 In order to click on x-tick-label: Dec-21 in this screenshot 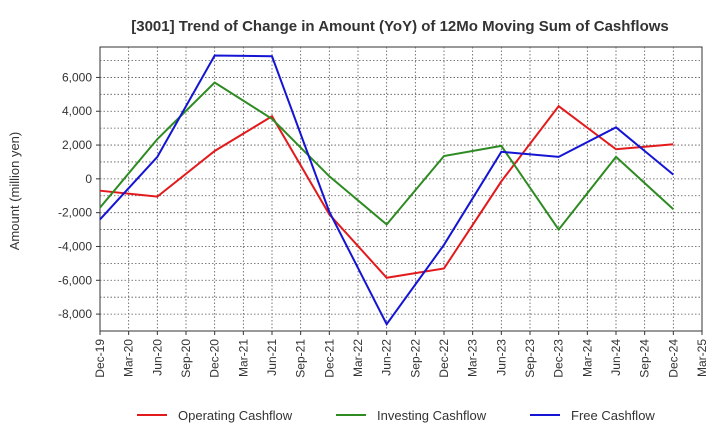, I will do `click(329, 358)`.